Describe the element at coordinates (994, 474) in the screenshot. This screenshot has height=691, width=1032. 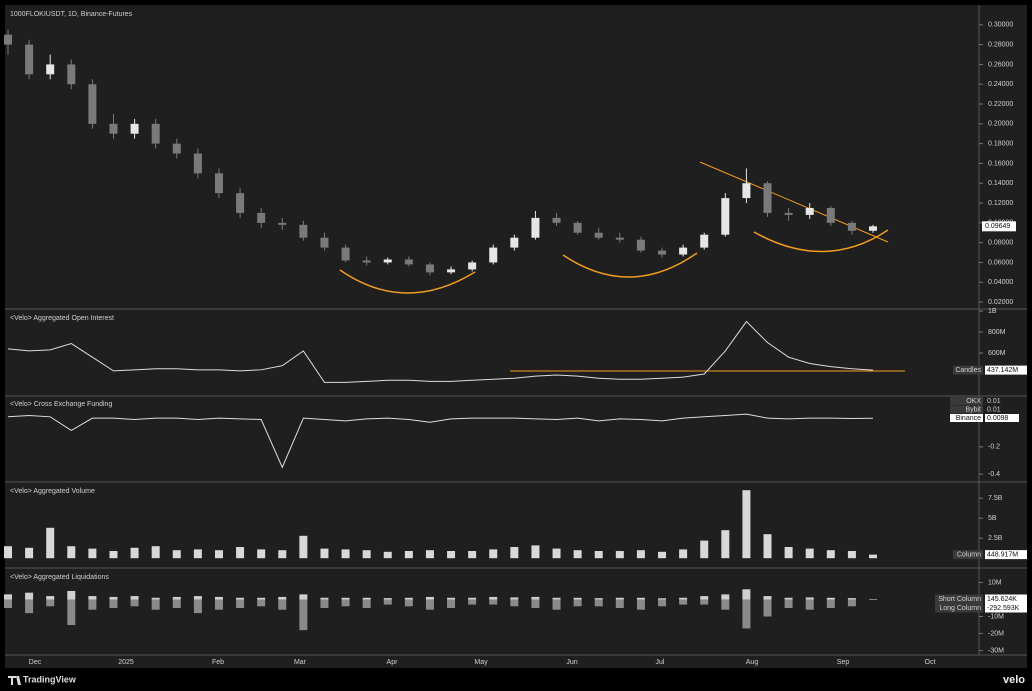
I see `y-tick-label: -0.4` at that location.